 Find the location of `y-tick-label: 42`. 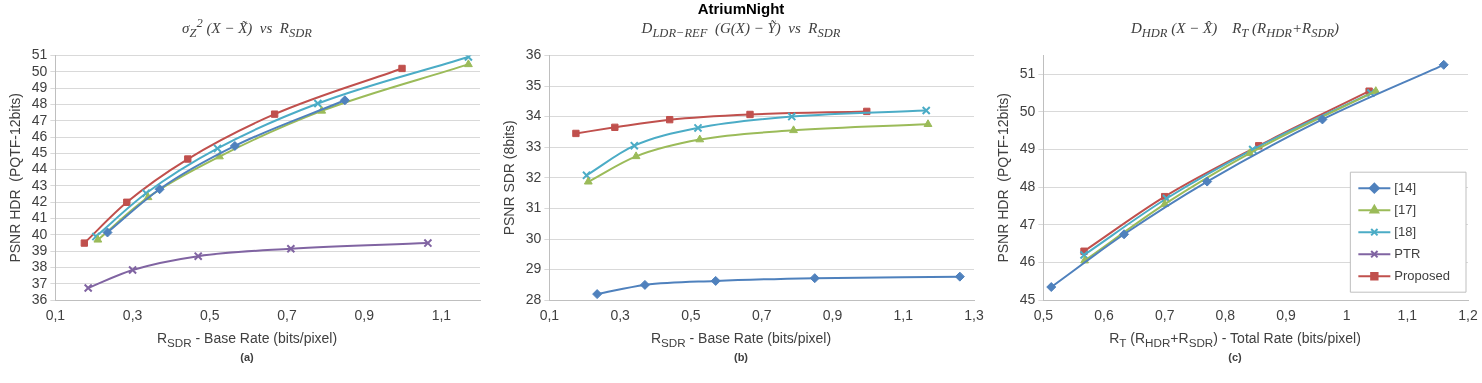

y-tick-label: 42 is located at coordinates (39, 201).